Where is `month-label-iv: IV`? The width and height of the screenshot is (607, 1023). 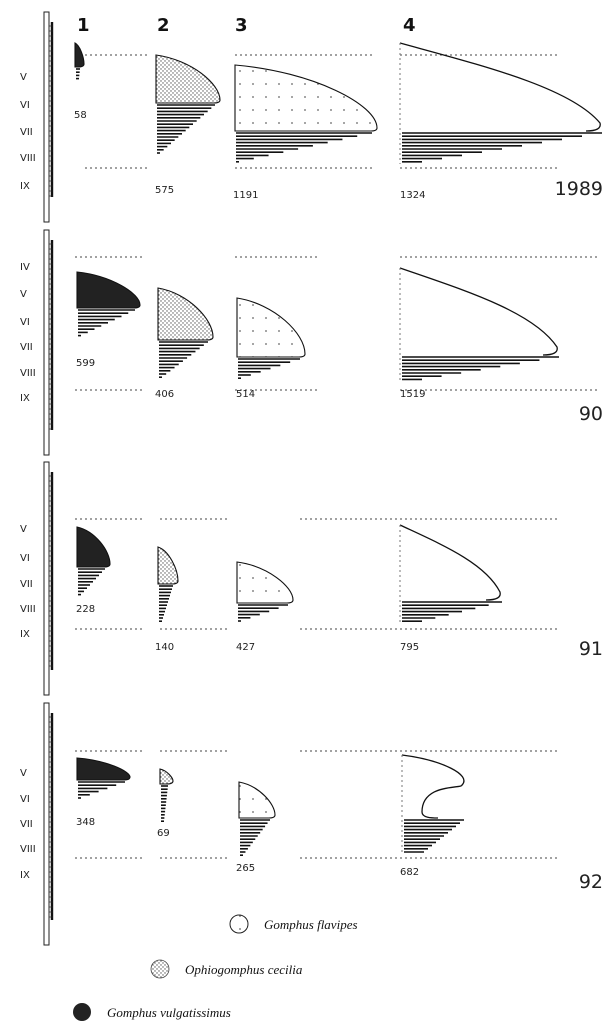
month-label-iv: IV is located at coordinates (25, 267).